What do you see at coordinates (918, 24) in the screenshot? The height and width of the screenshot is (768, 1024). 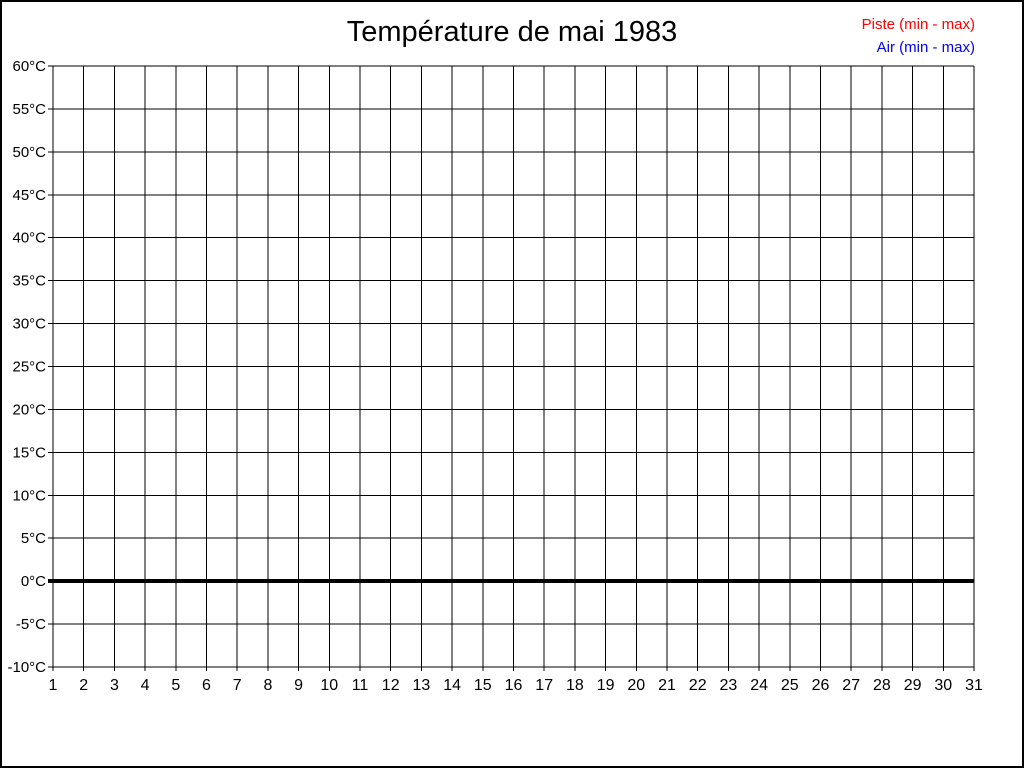 I see `legend-item-piste: Piste (min - max)` at bounding box center [918, 24].